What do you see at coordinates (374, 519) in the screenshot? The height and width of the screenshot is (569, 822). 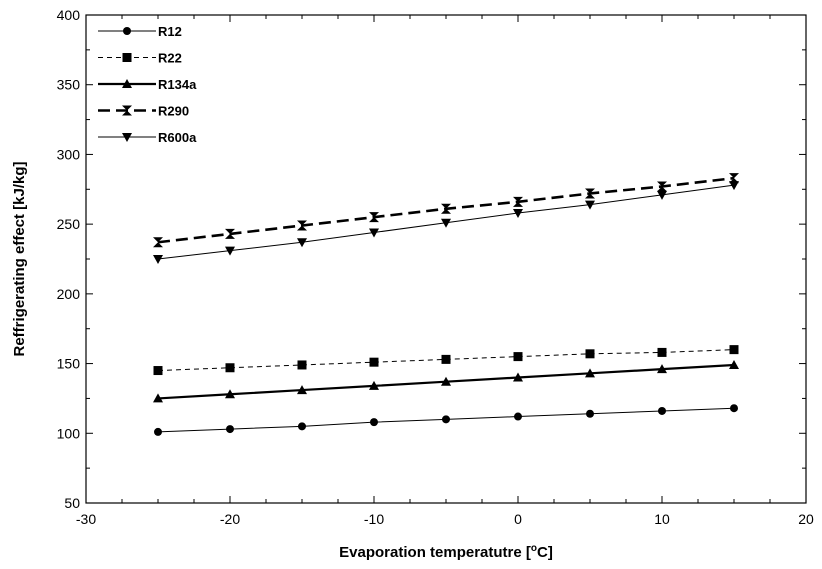 I see `x-tick-label: -10` at bounding box center [374, 519].